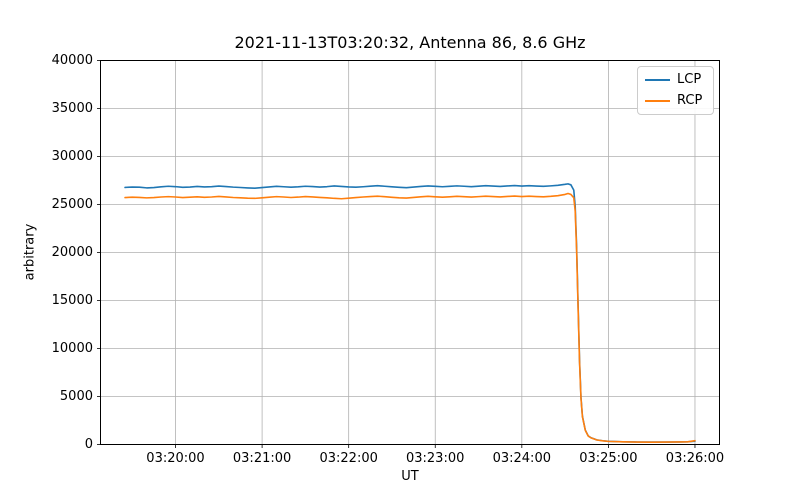 Image resolution: width=800 pixels, height=500 pixels. I want to click on y-tick-label-15000: 15000, so click(72, 300).